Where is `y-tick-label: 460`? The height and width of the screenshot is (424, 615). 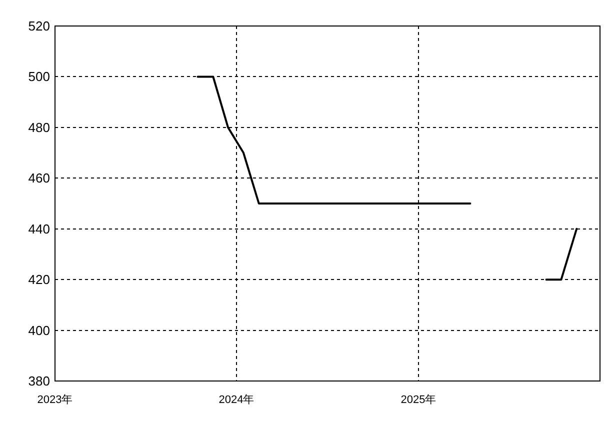
y-tick-label: 460 is located at coordinates (39, 178).